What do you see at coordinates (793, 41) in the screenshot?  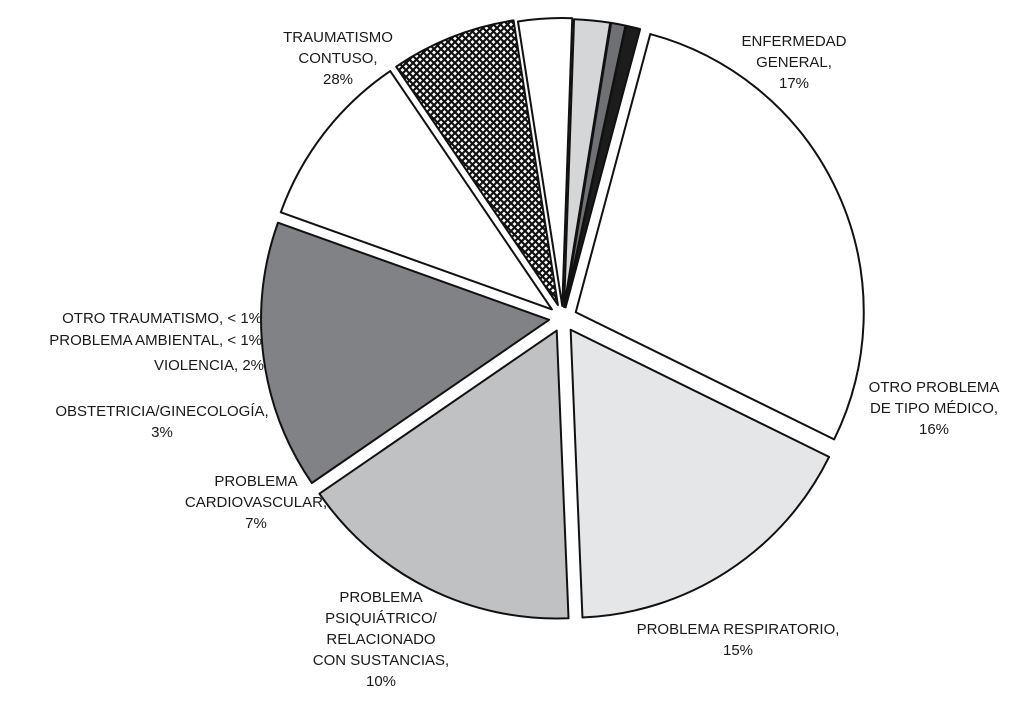 I see `slice-label-line: ENFERMEDAD` at bounding box center [793, 41].